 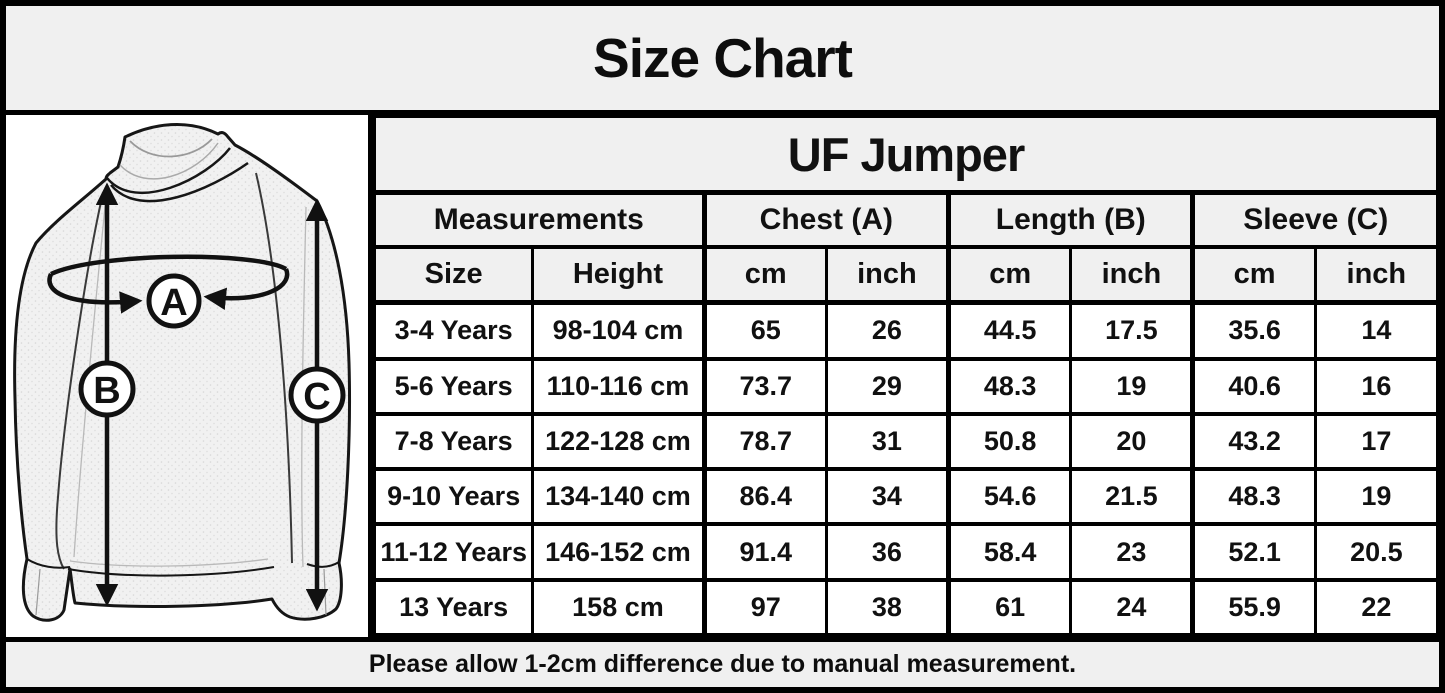 What do you see at coordinates (1070, 220) in the screenshot?
I see `group-header-length: Length (B)` at bounding box center [1070, 220].